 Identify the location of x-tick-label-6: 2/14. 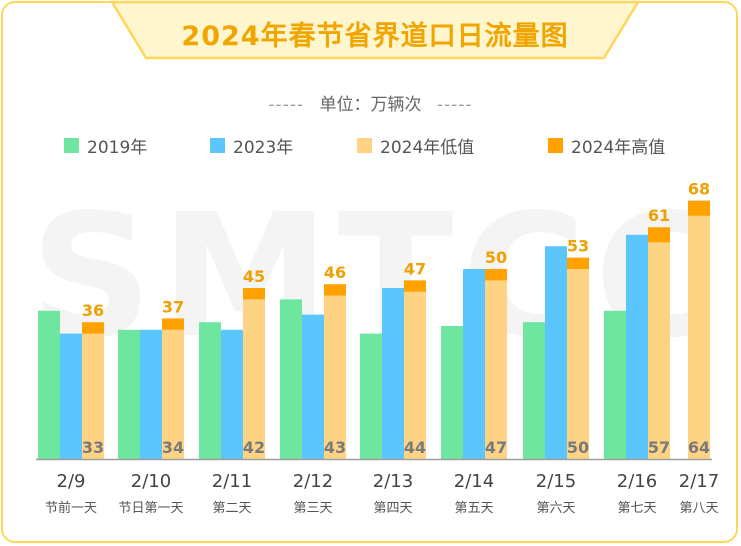
(474, 481).